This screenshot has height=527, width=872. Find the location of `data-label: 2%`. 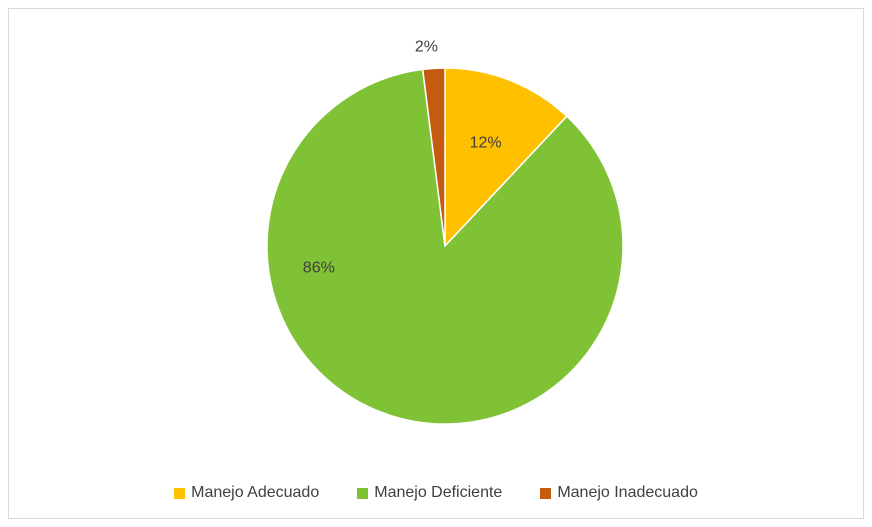

data-label: 2% is located at coordinates (426, 46).